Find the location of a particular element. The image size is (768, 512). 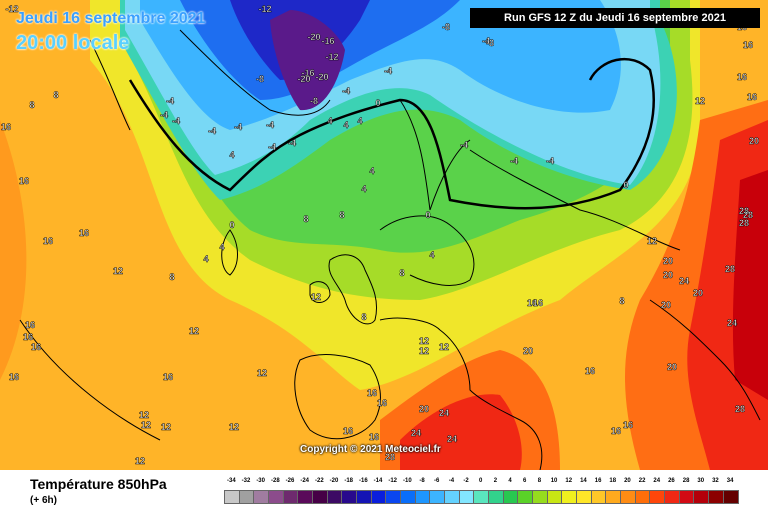

scale-label: 2 is located at coordinates (495, 481).